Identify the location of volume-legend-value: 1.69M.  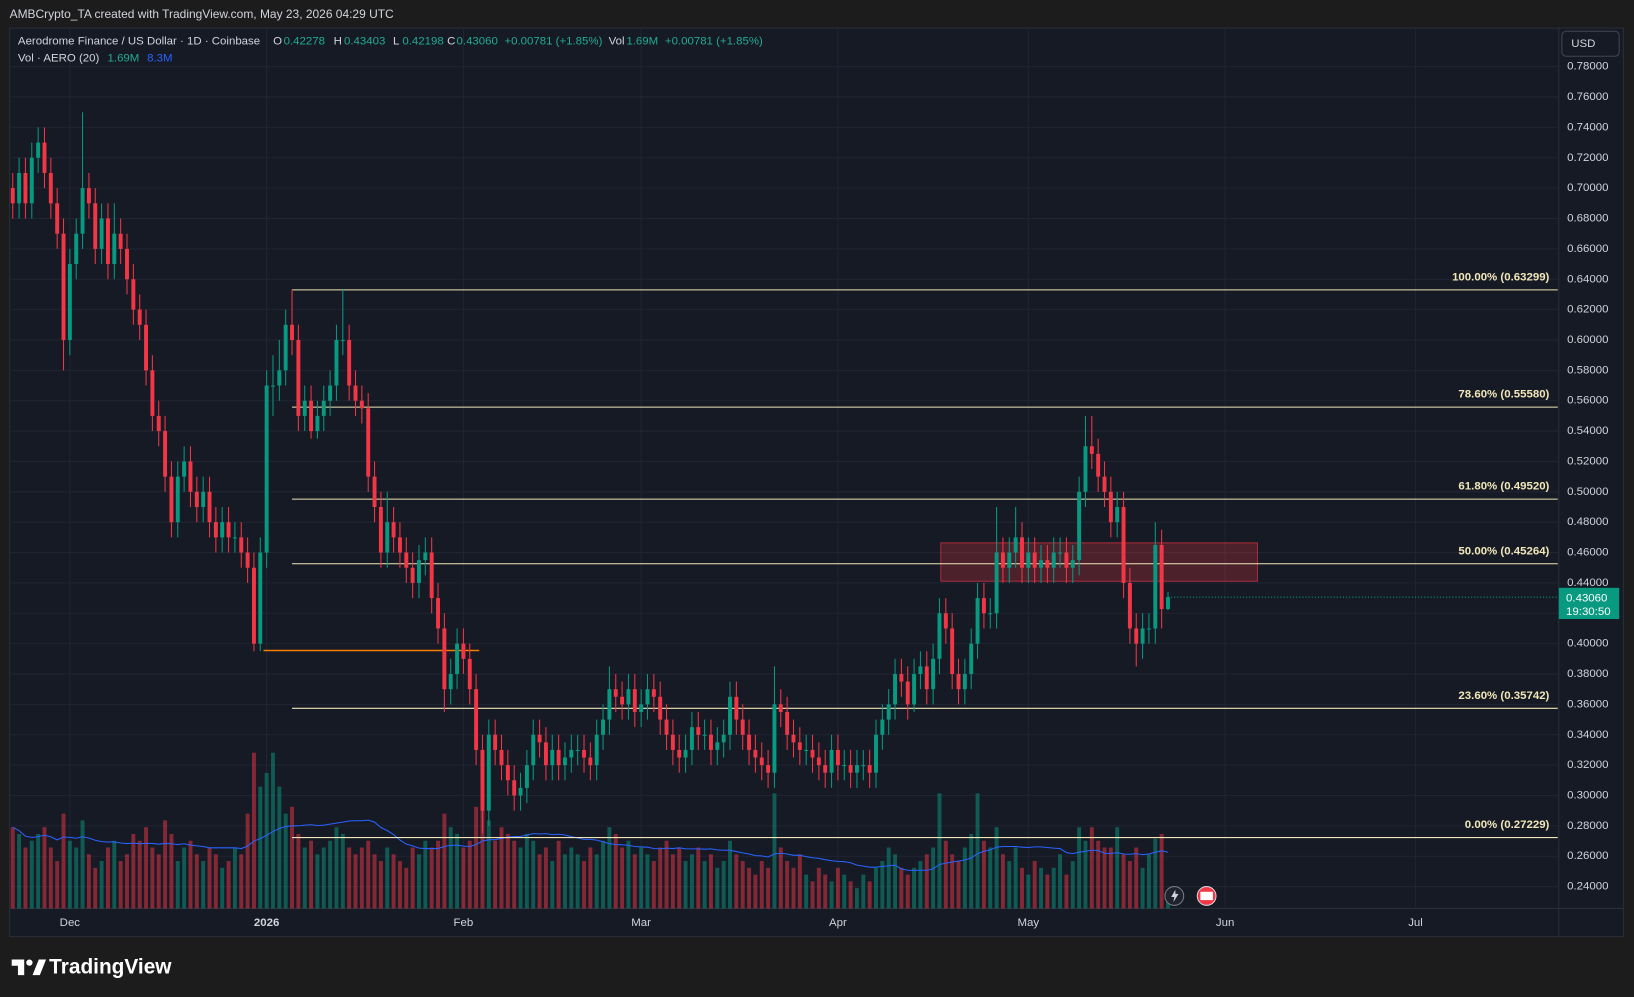
(124, 58).